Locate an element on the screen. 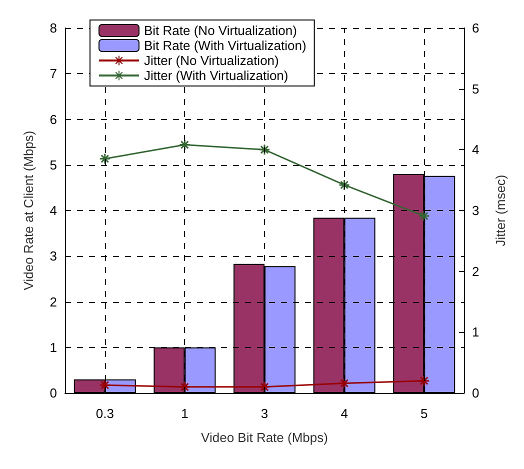 Image resolution: width=524 pixels, height=469 pixels. y-axis-title: Video Rate at Client (Mbps) is located at coordinates (28, 210).